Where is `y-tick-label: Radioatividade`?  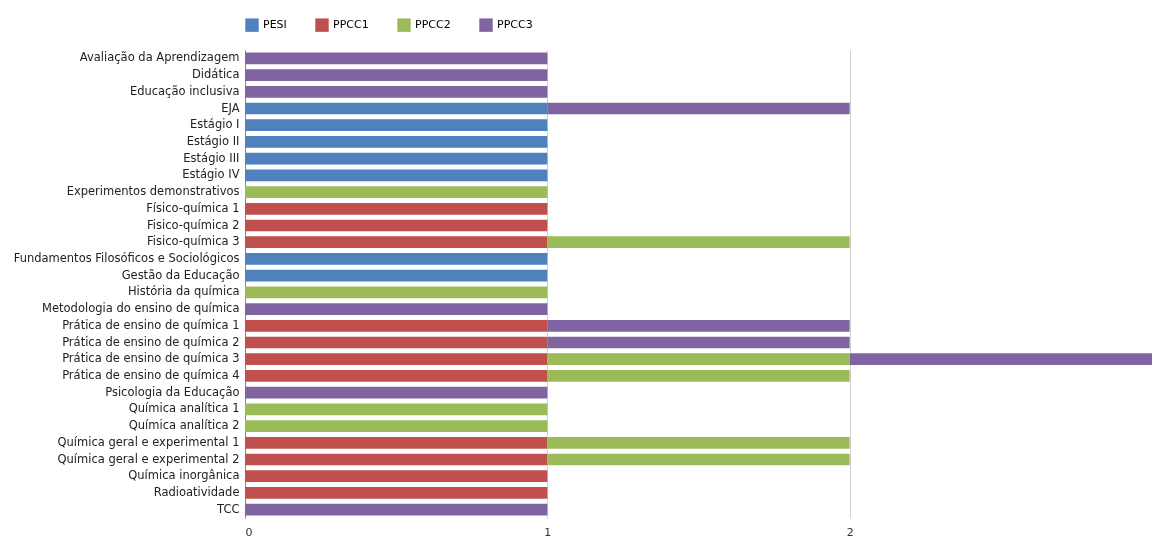 y-tick-label: Radioatividade is located at coordinates (196, 491).